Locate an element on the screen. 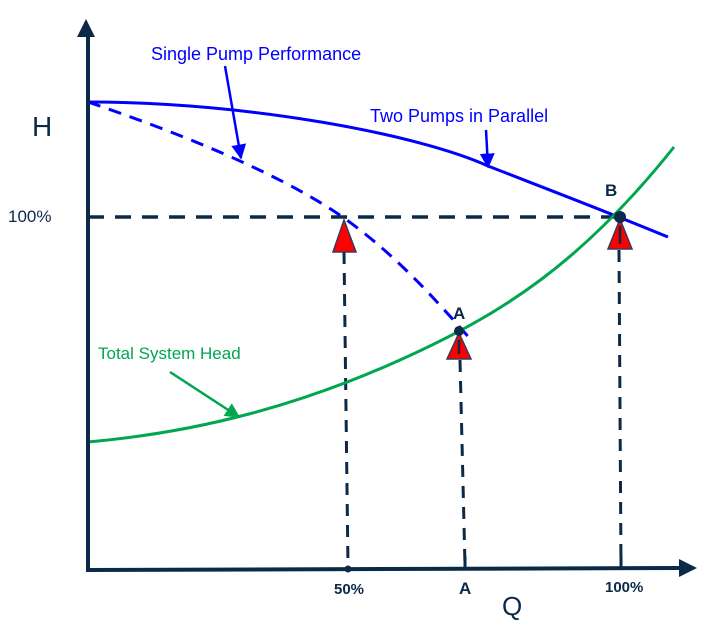 The height and width of the screenshot is (628, 704). x-tick-50-label: 50% is located at coordinates (349, 589).